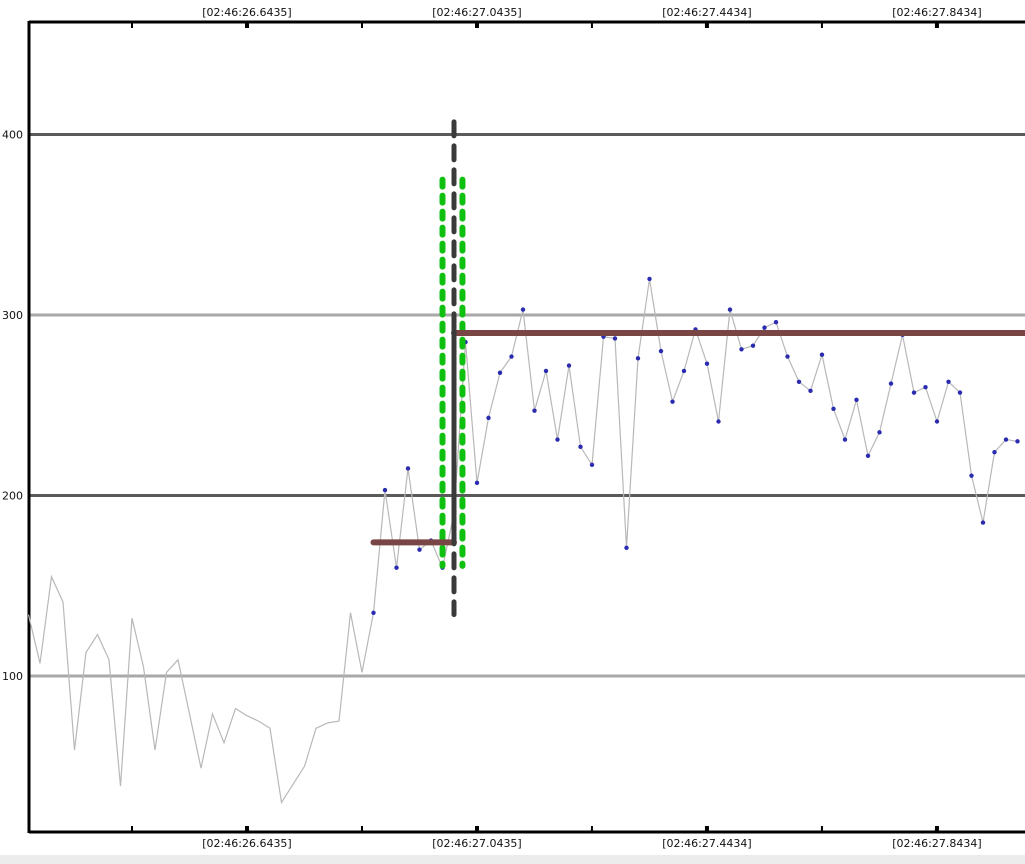 The image size is (1025, 864). I want to click on y-axis-labels: 100 200 300 400, so click(12, 406).